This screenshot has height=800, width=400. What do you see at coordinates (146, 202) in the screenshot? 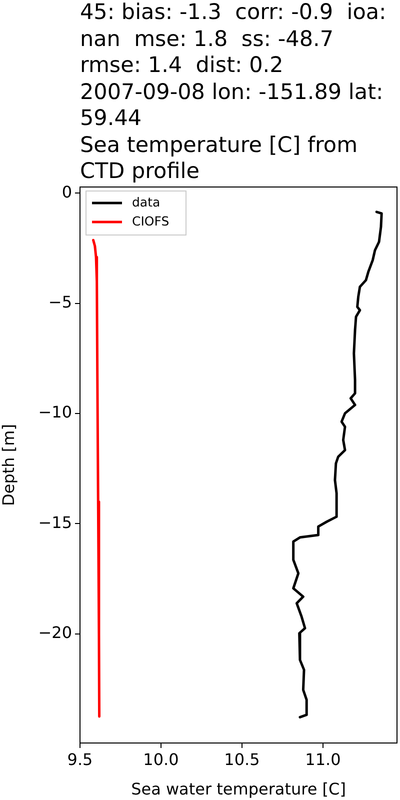
I see `legend-label: data` at bounding box center [146, 202].